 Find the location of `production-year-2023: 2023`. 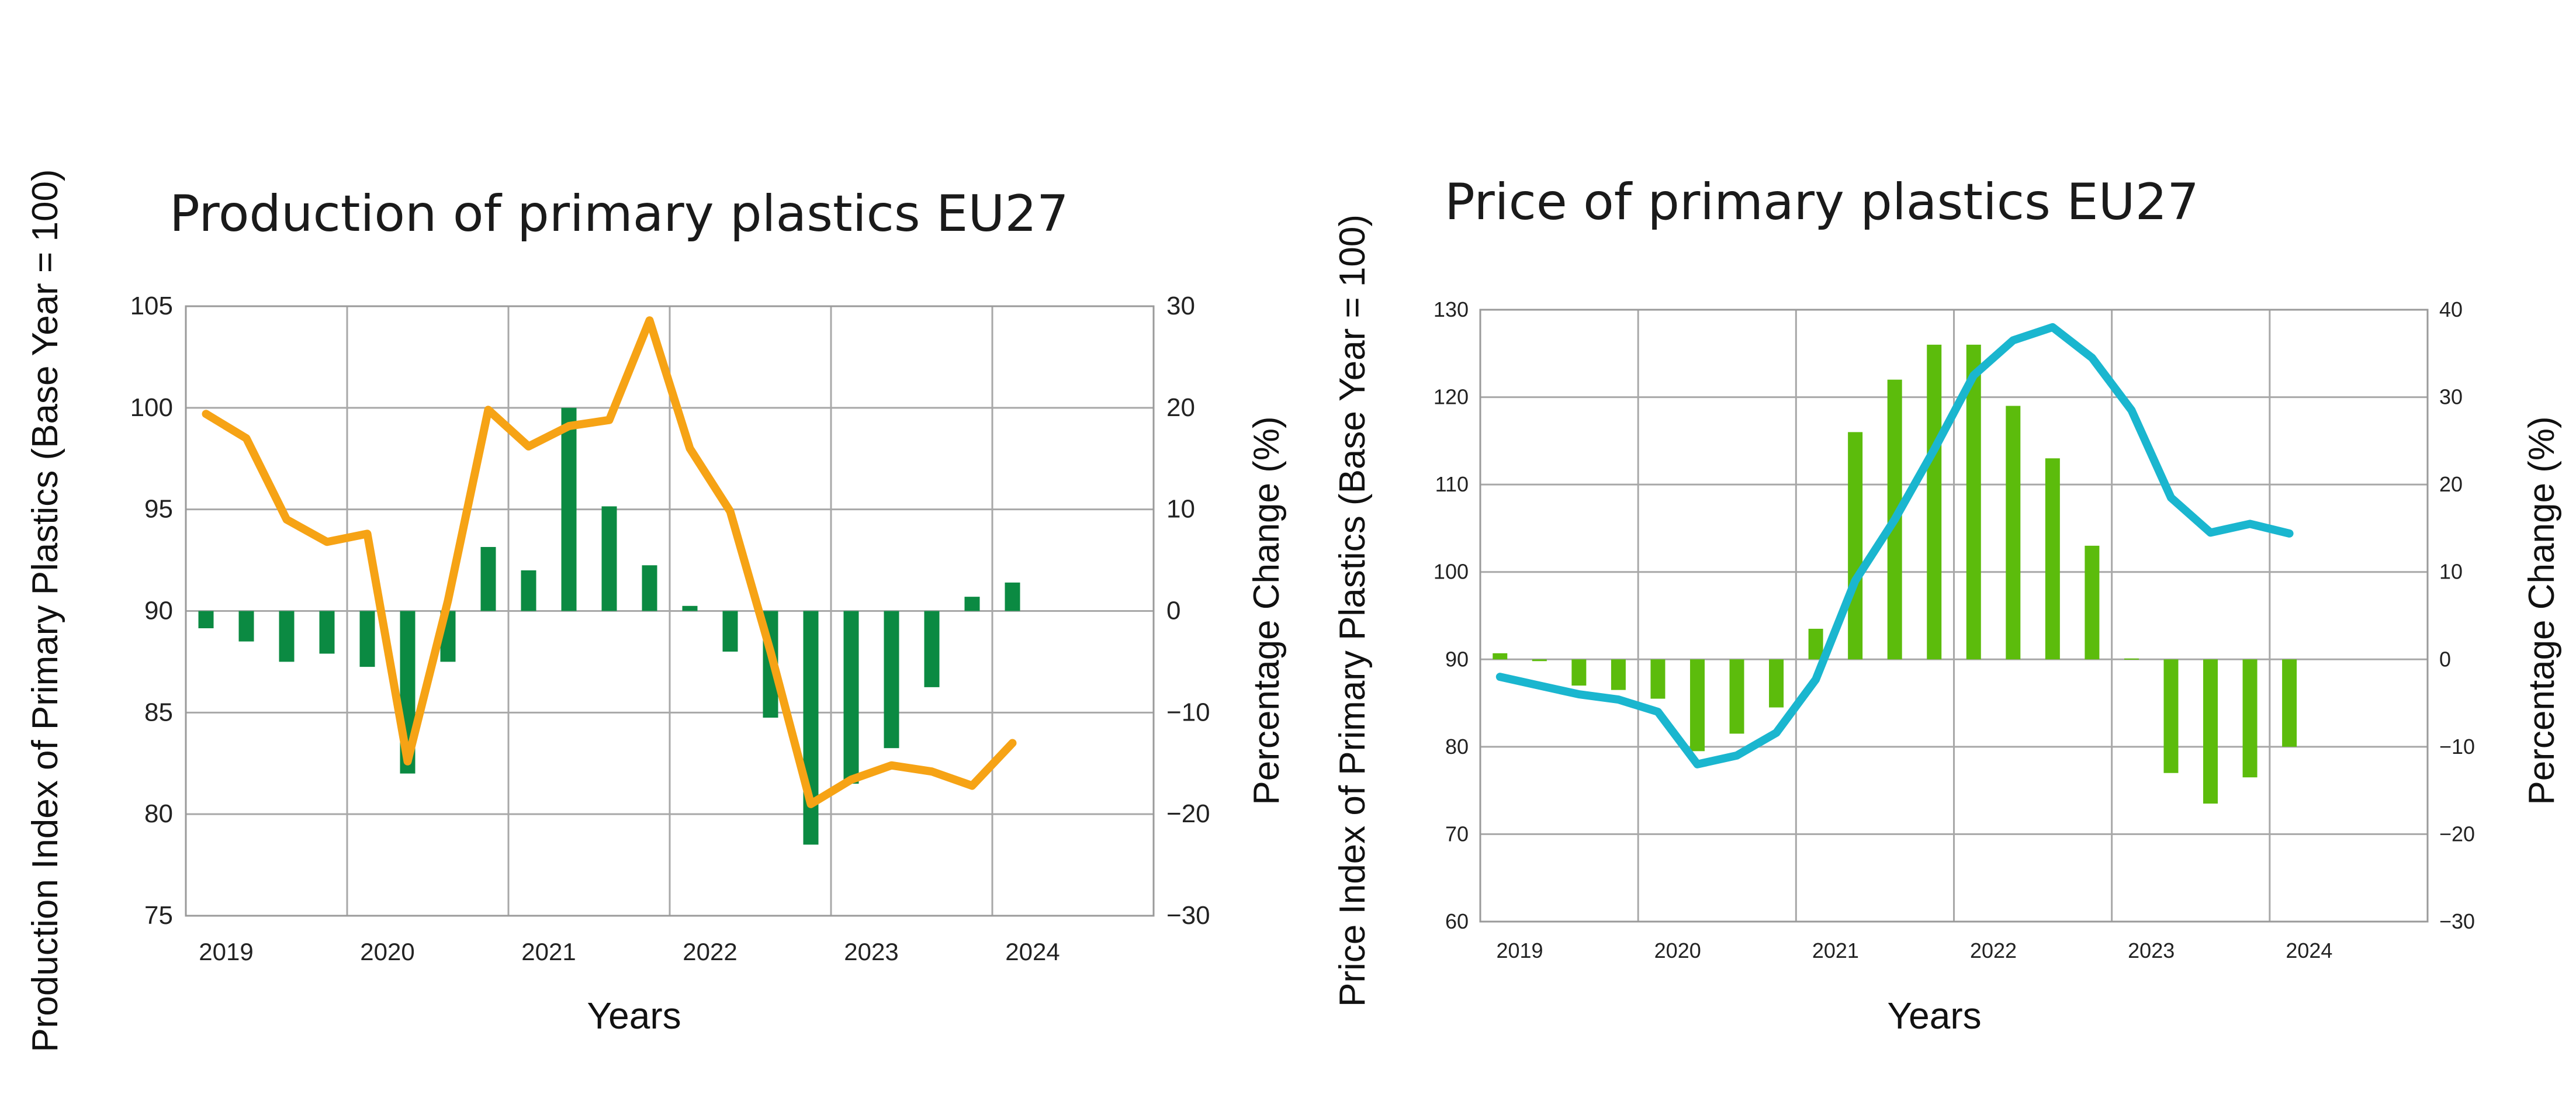

production-year-2023: 2023 is located at coordinates (871, 951).